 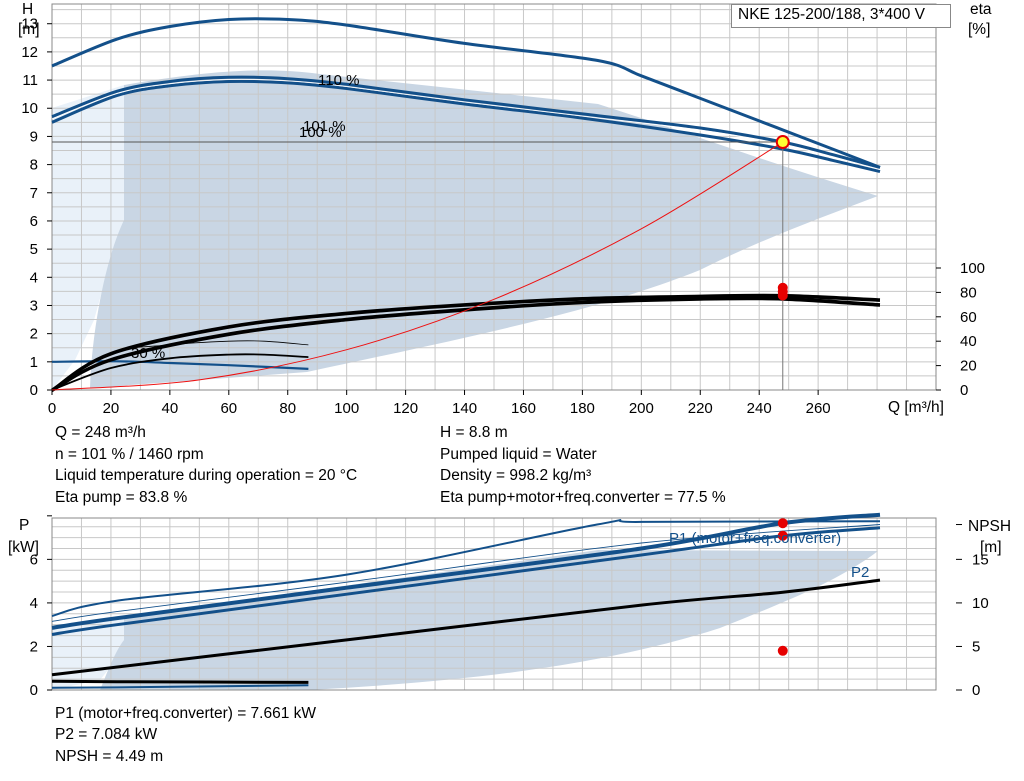 I want to click on info-flow: Q = 248 m³/h, so click(x=100, y=432).